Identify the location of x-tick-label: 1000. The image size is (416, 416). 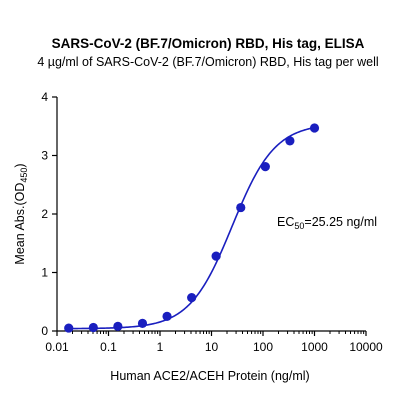
(314, 347).